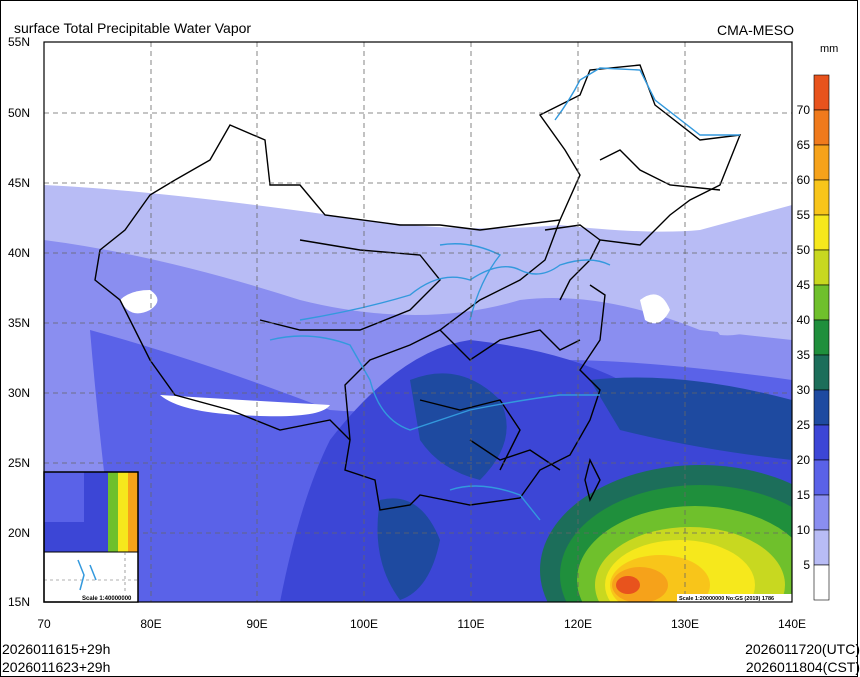  I want to click on colorbar-label: 50, so click(804, 250).